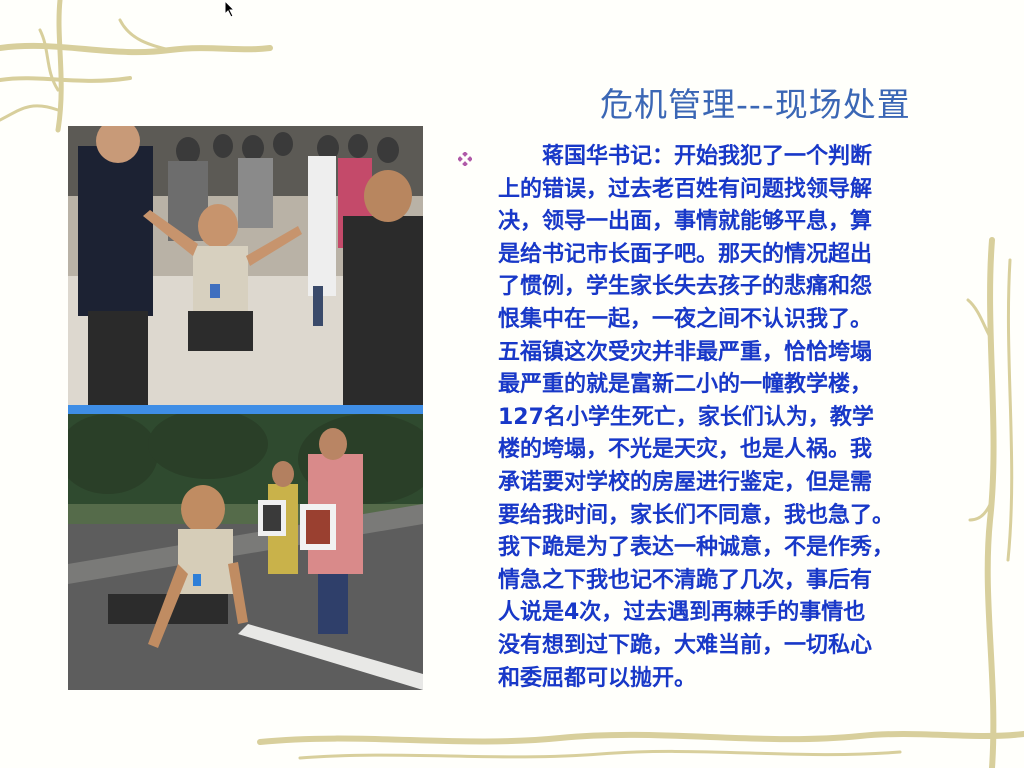 This screenshot has width=1024, height=768. I want to click on mouse-cursor-icon, so click(230, 9).